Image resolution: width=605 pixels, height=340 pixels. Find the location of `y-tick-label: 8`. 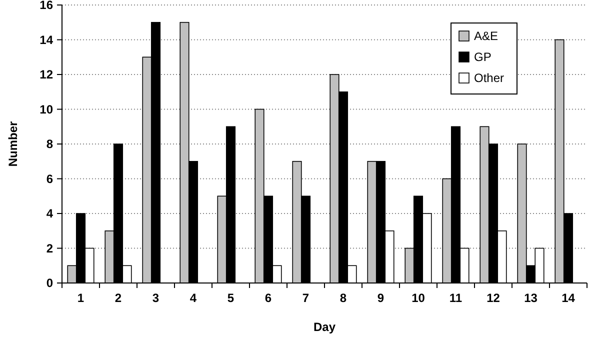

y-tick-label: 8 is located at coordinates (50, 144).